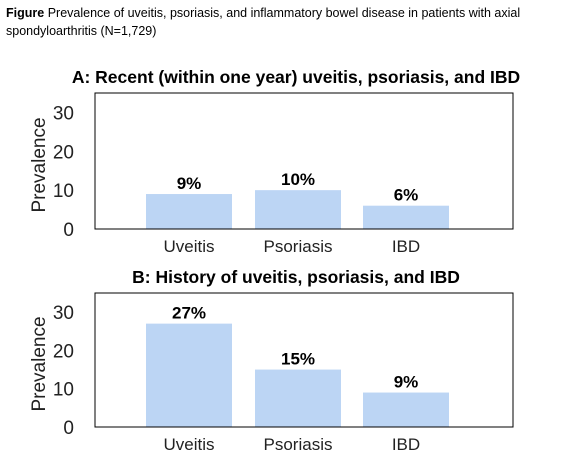 This screenshot has width=568, height=461. What do you see at coordinates (406, 382) in the screenshot?
I see `chart-b-data-label-ibd: 9%` at bounding box center [406, 382].